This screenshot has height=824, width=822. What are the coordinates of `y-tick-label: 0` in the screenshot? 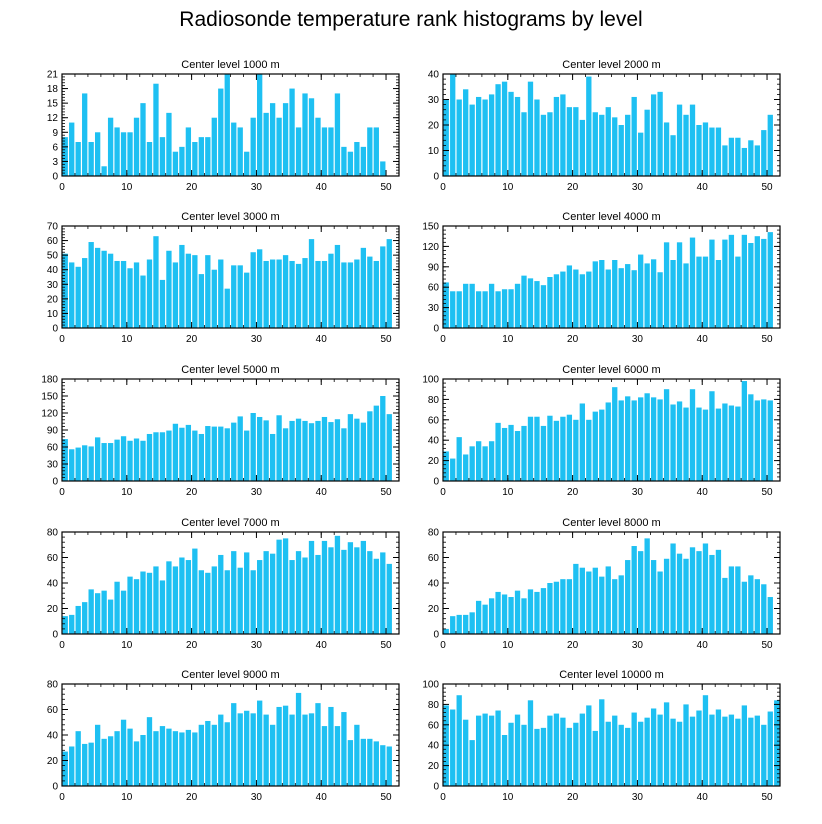 It's located at (55, 787).